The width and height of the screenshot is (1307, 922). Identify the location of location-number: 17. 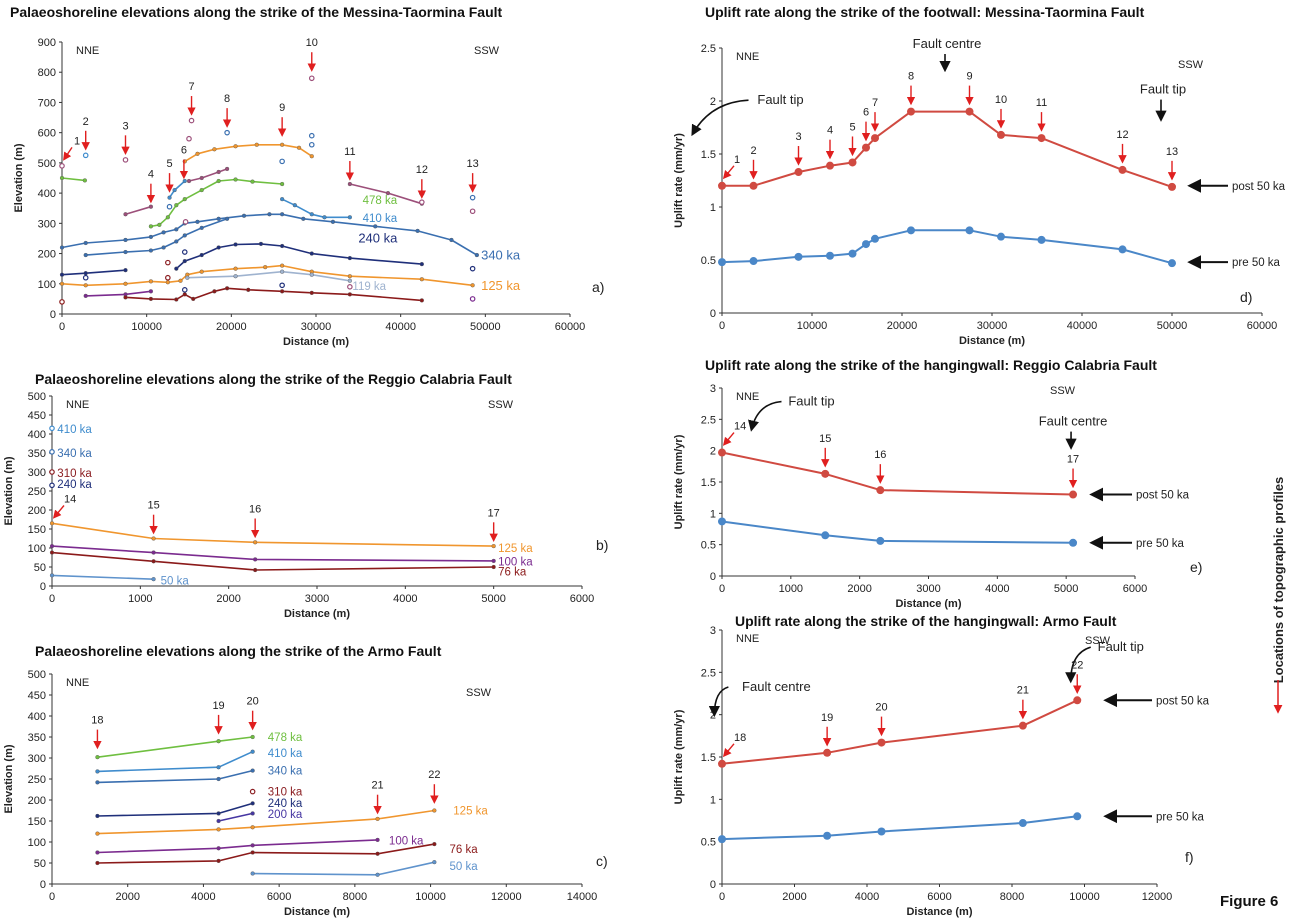
(494, 513).